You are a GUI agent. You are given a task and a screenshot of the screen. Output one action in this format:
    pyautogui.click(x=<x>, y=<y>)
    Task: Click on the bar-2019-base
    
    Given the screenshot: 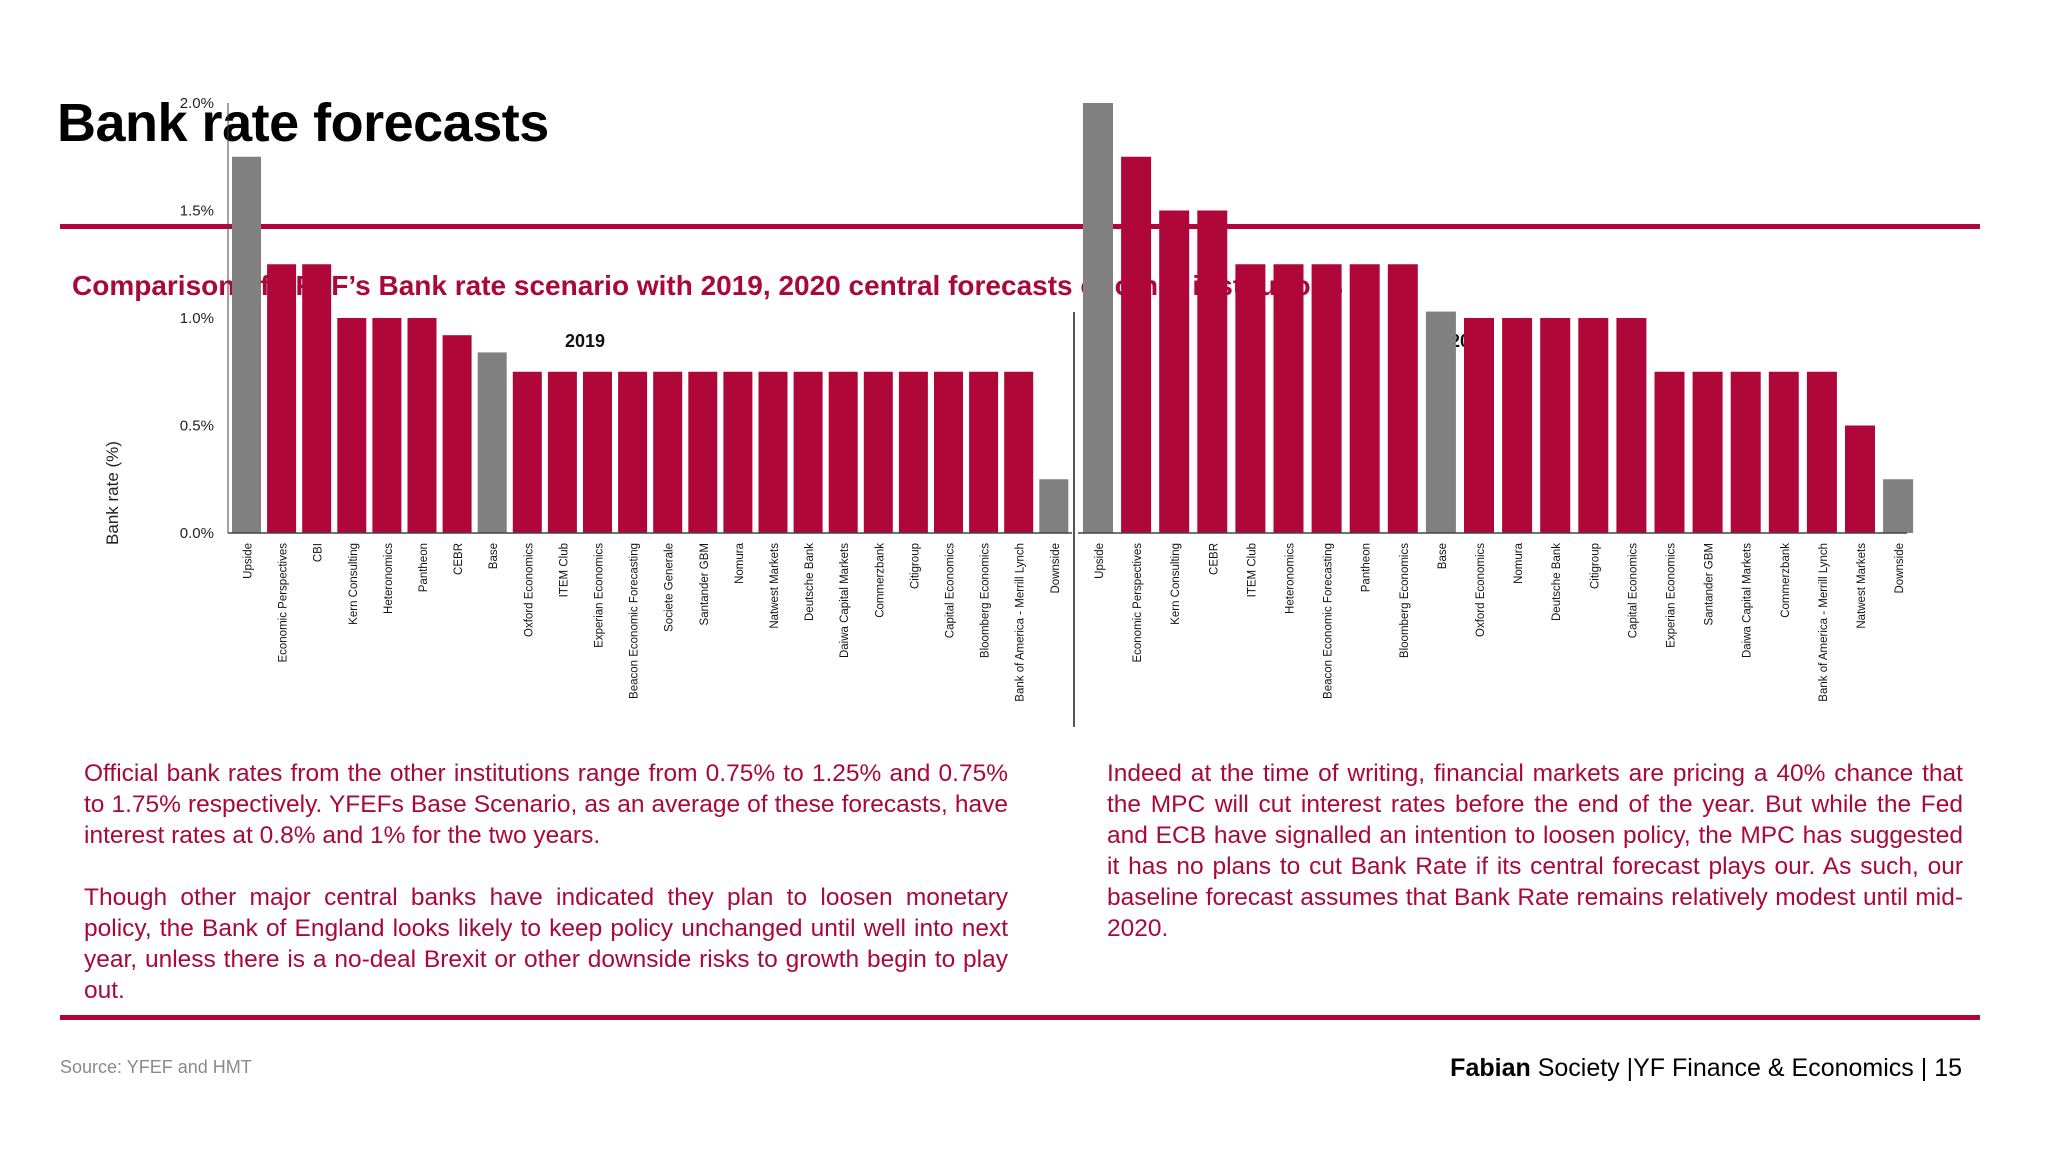 What is the action you would take?
    pyautogui.click(x=492, y=442)
    